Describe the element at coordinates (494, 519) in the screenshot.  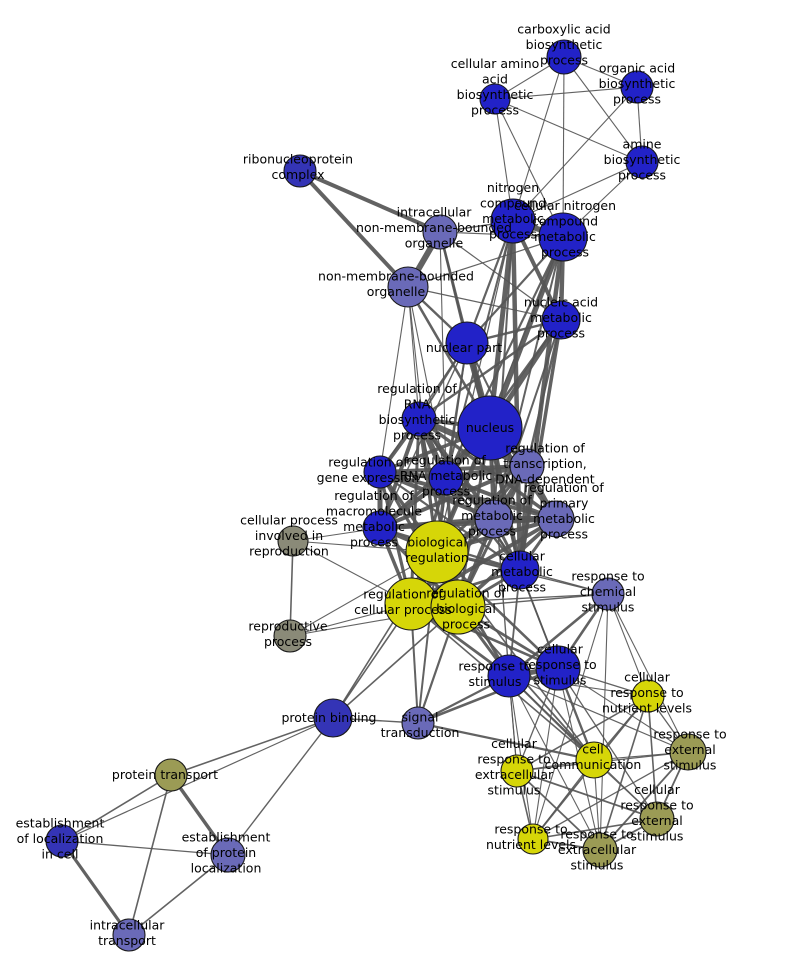
I see `graph-node-regulation-of-metabolic-process` at that location.